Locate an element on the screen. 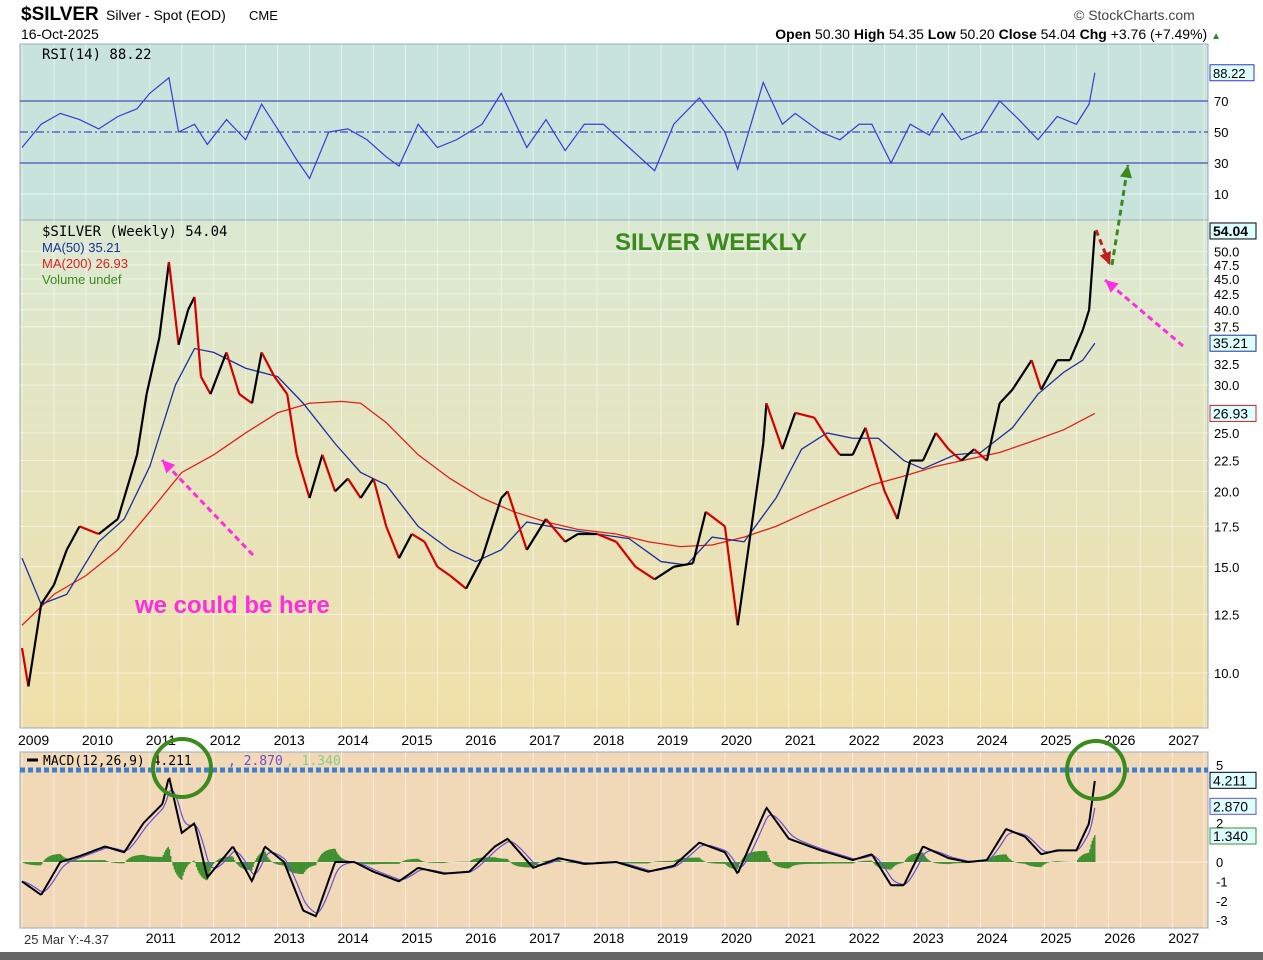 This screenshot has width=1263, height=960. instrument-name: Silver - Spot (EOD) is located at coordinates (166, 15).